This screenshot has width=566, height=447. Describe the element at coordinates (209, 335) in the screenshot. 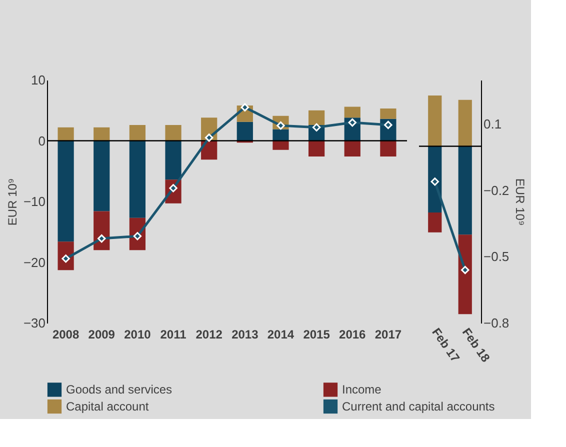

I see `x-tick-label: 2012` at that location.